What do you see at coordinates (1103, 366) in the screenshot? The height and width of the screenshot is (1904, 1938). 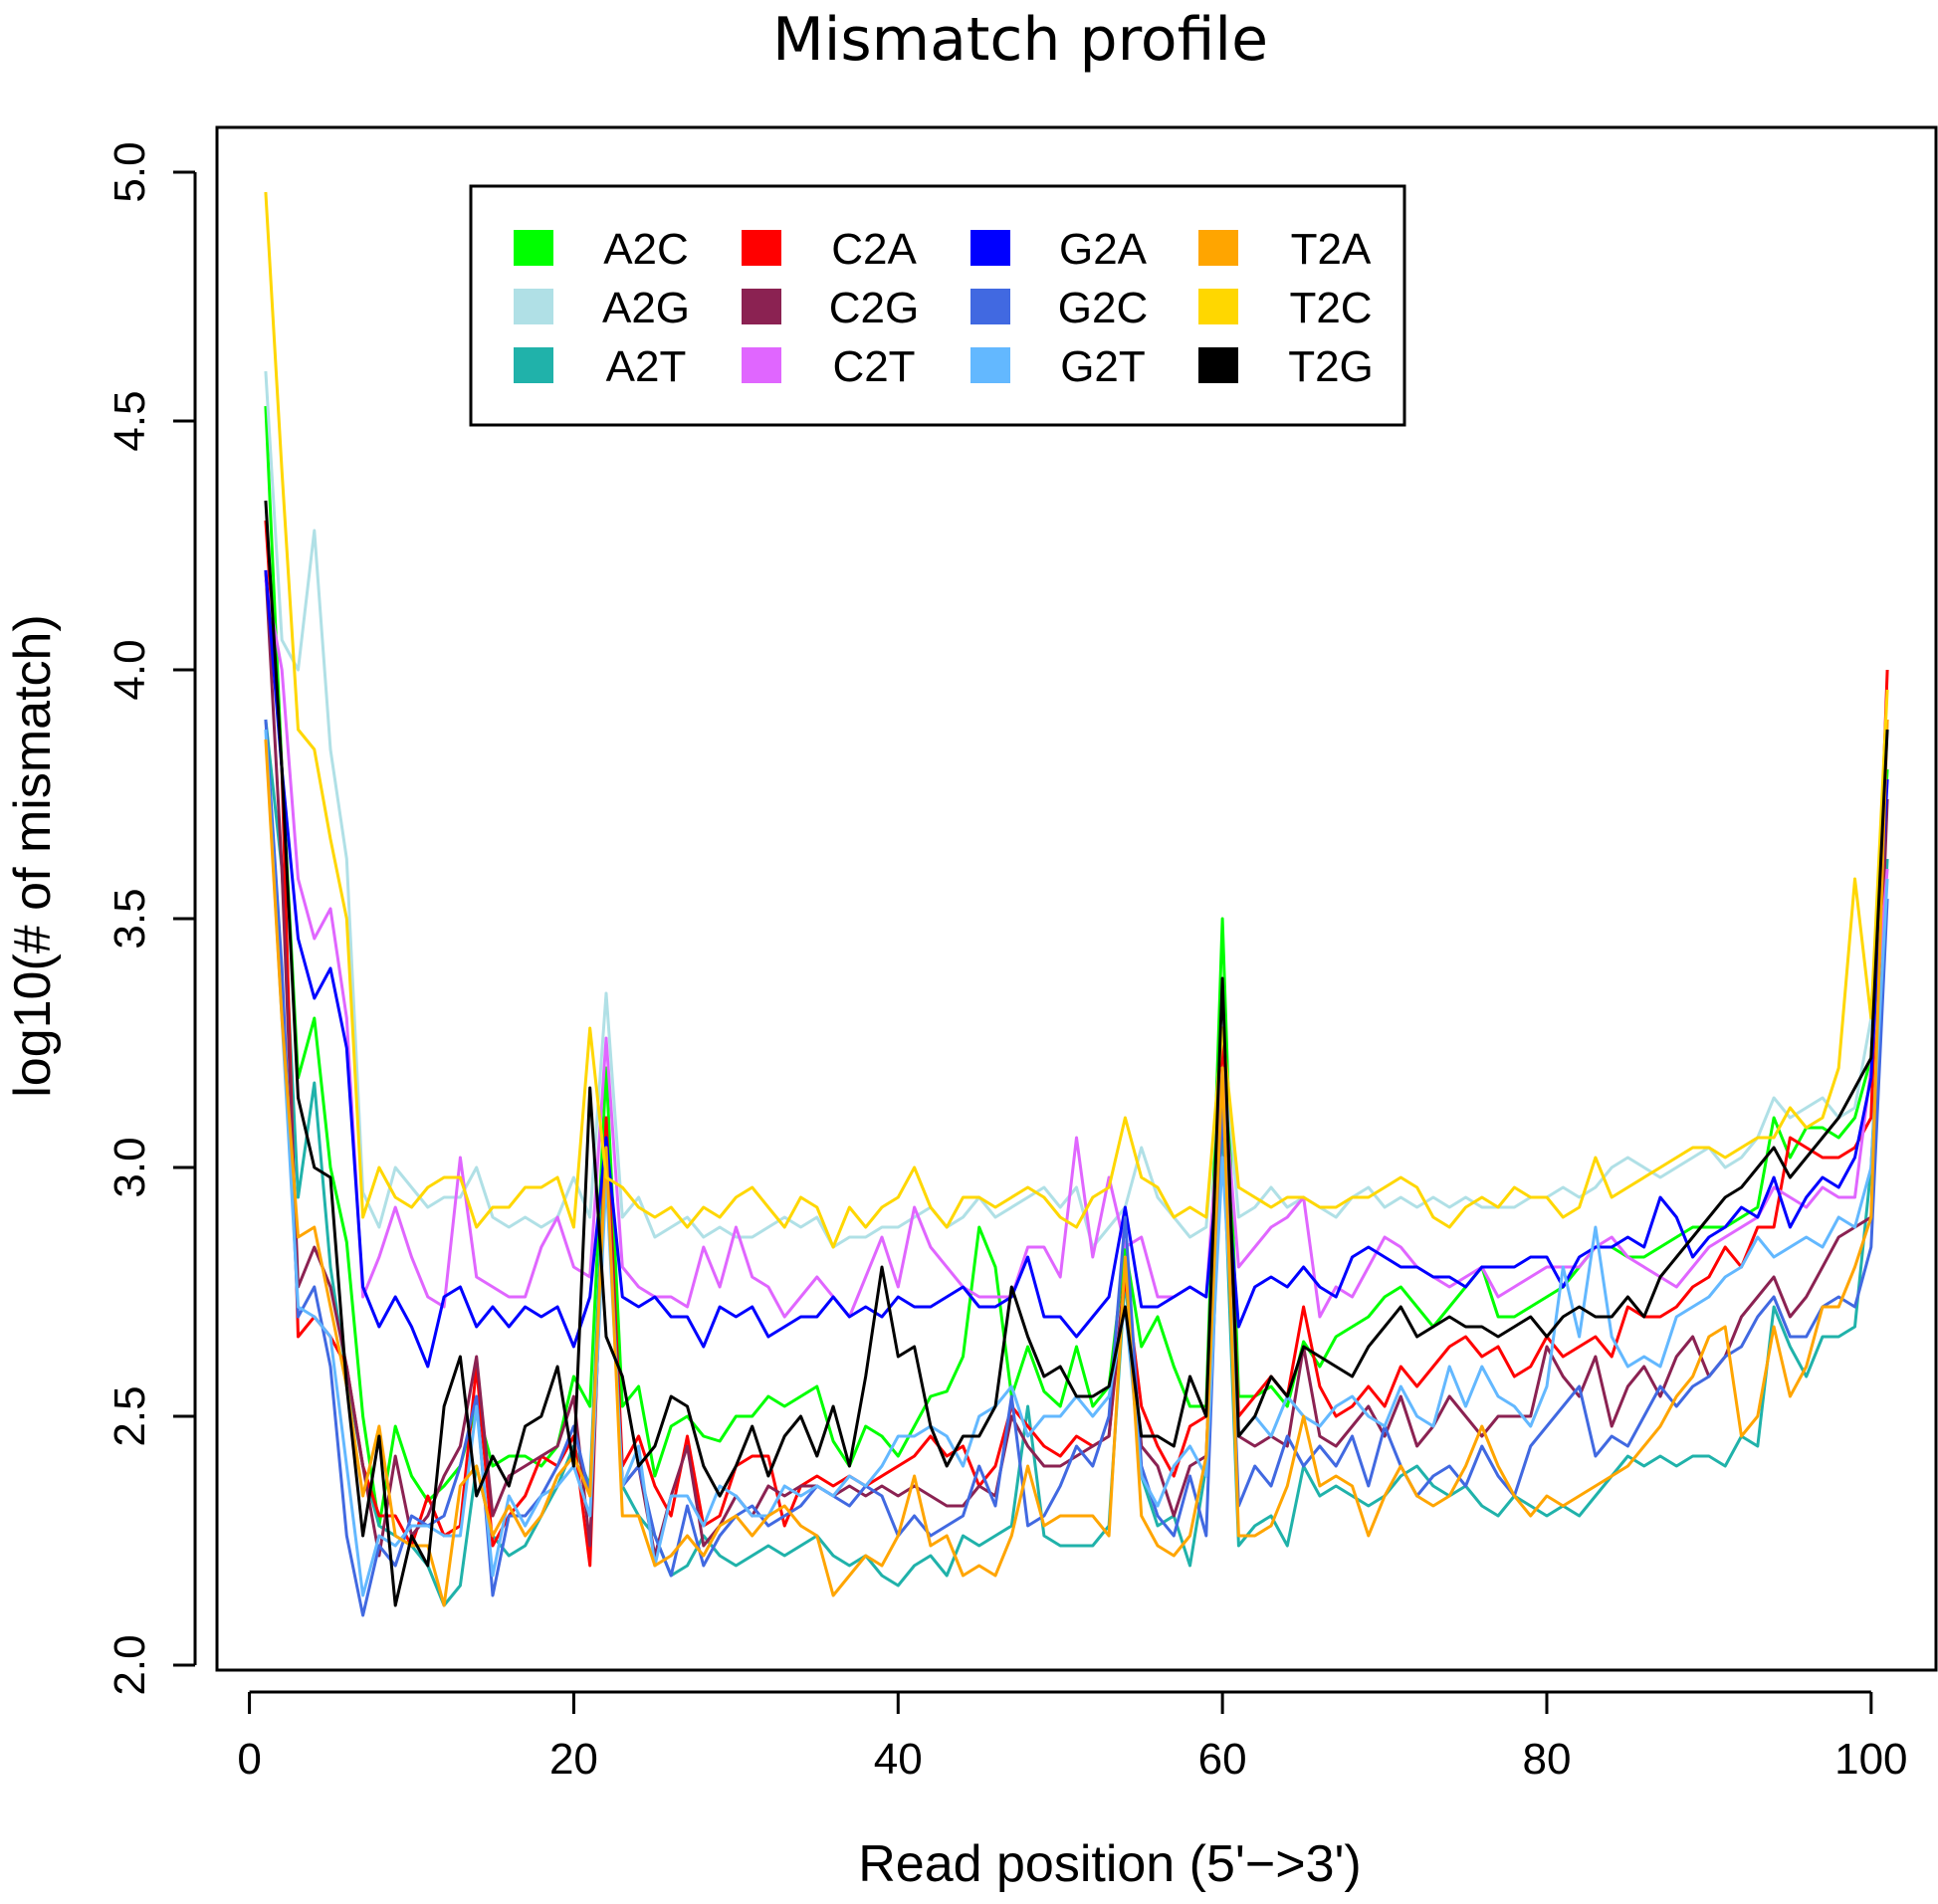 I see `legend-label-g2t: G2T` at bounding box center [1103, 366].